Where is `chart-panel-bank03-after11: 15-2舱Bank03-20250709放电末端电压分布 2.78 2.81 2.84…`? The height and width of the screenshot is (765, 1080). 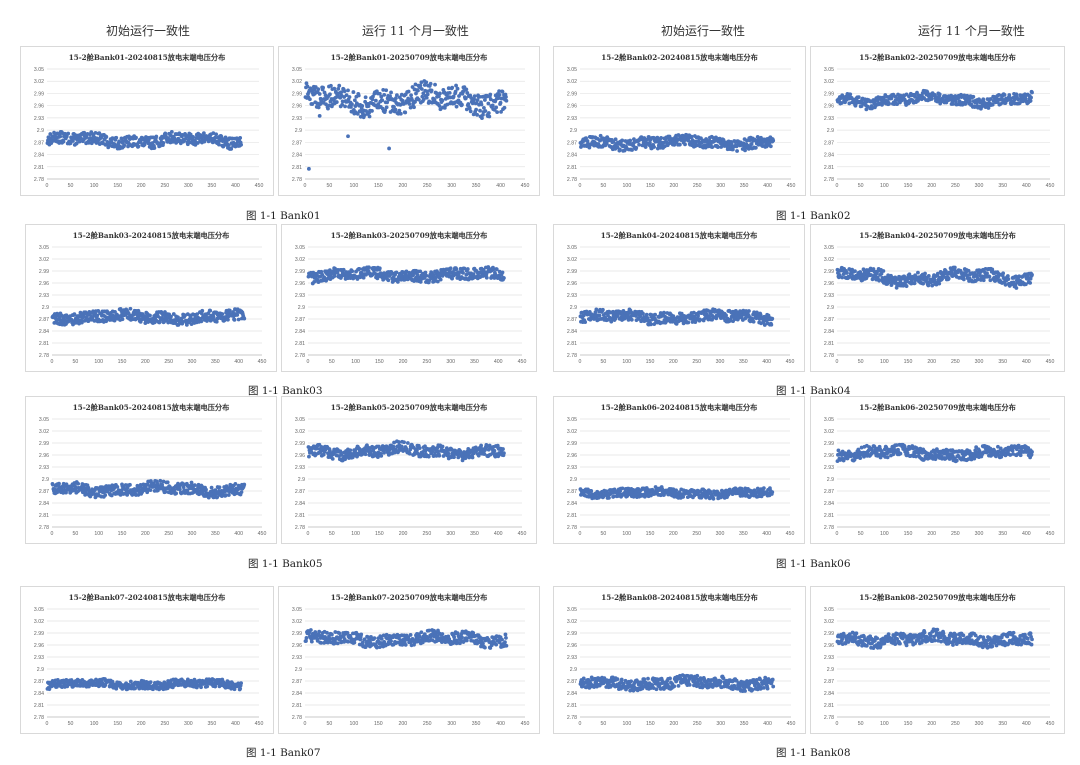 chart-panel-bank03-after11: 15-2舱Bank03-20250709放电末端电压分布 2.78 2.81 2.84… is located at coordinates (409, 298).